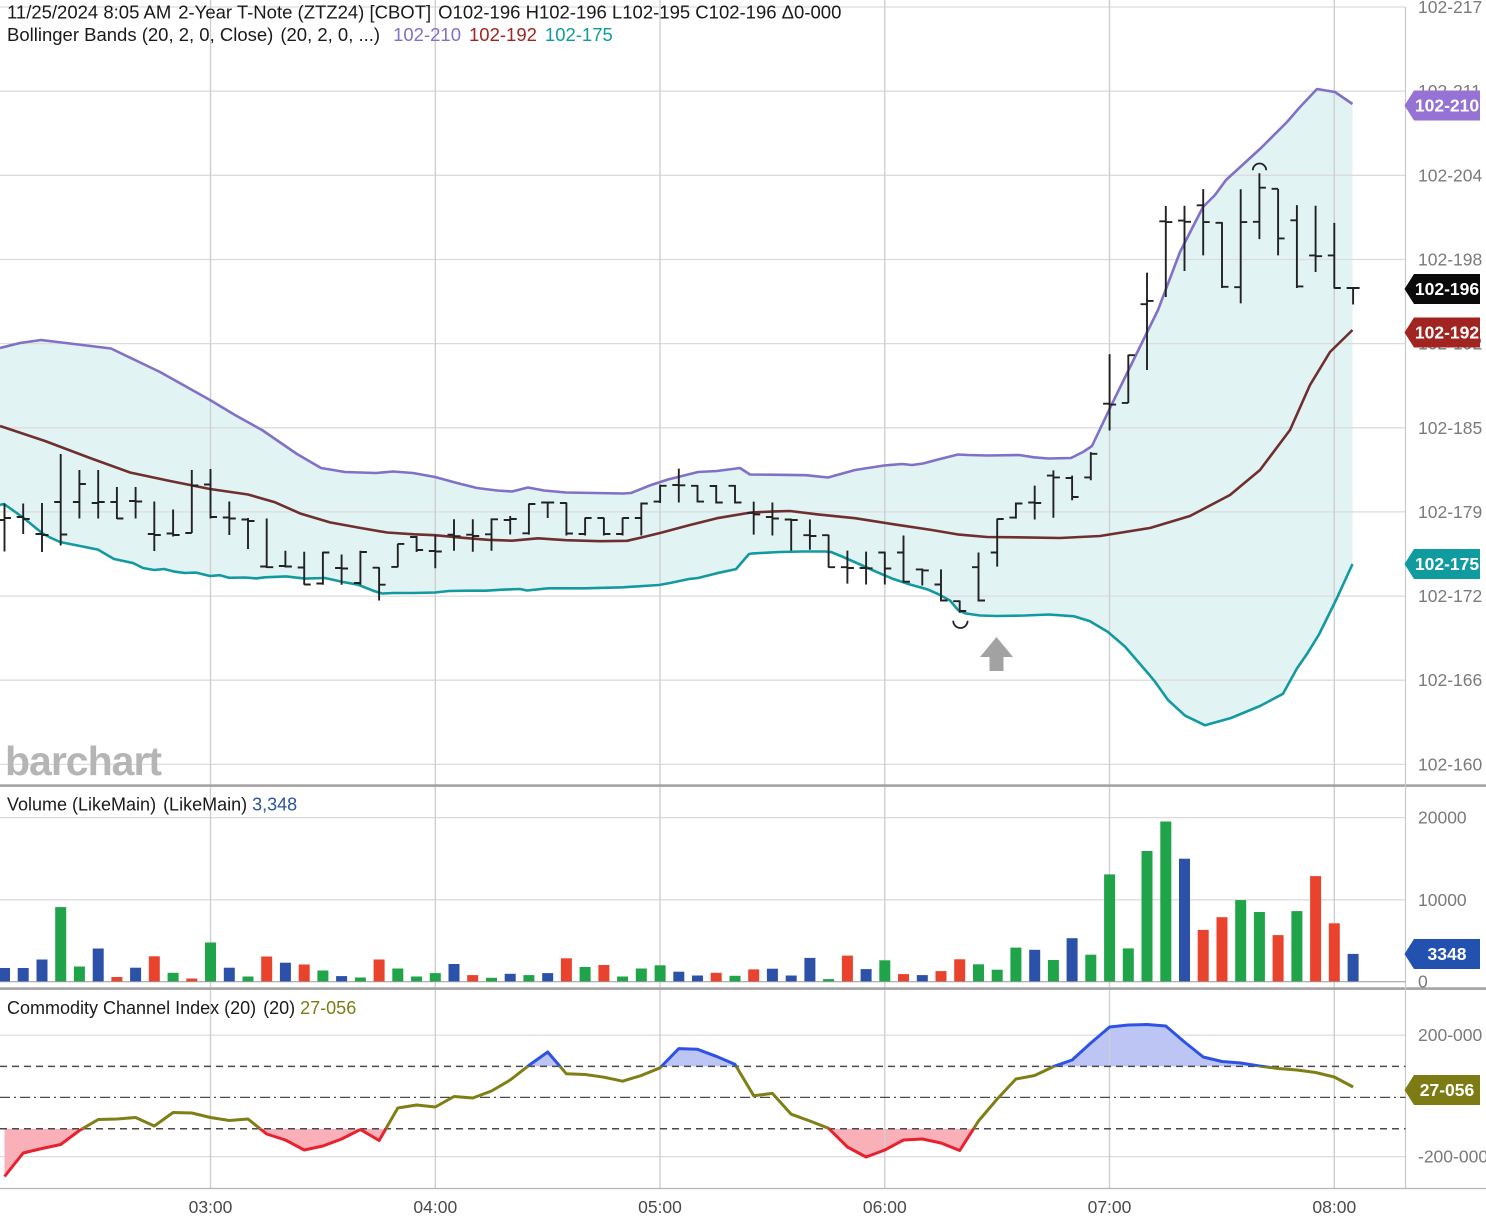 This screenshot has width=1486, height=1226. What do you see at coordinates (1450, 596) in the screenshot?
I see `svg-text: 102-172` at bounding box center [1450, 596].